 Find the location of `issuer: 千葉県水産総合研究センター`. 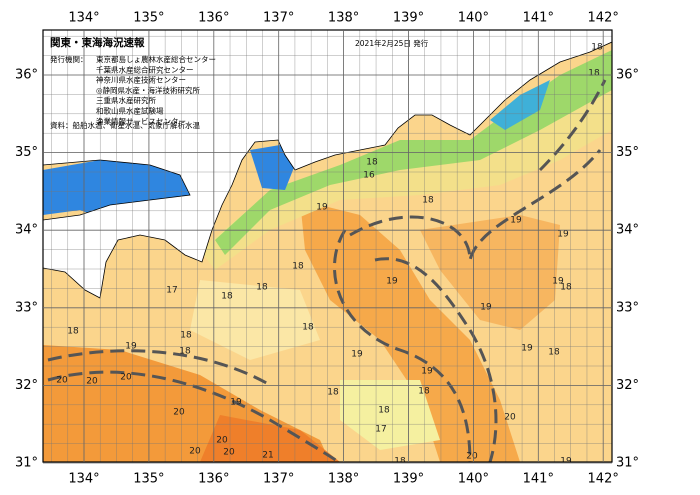

issuer: 千葉県水産総合研究センター is located at coordinates (145, 69).